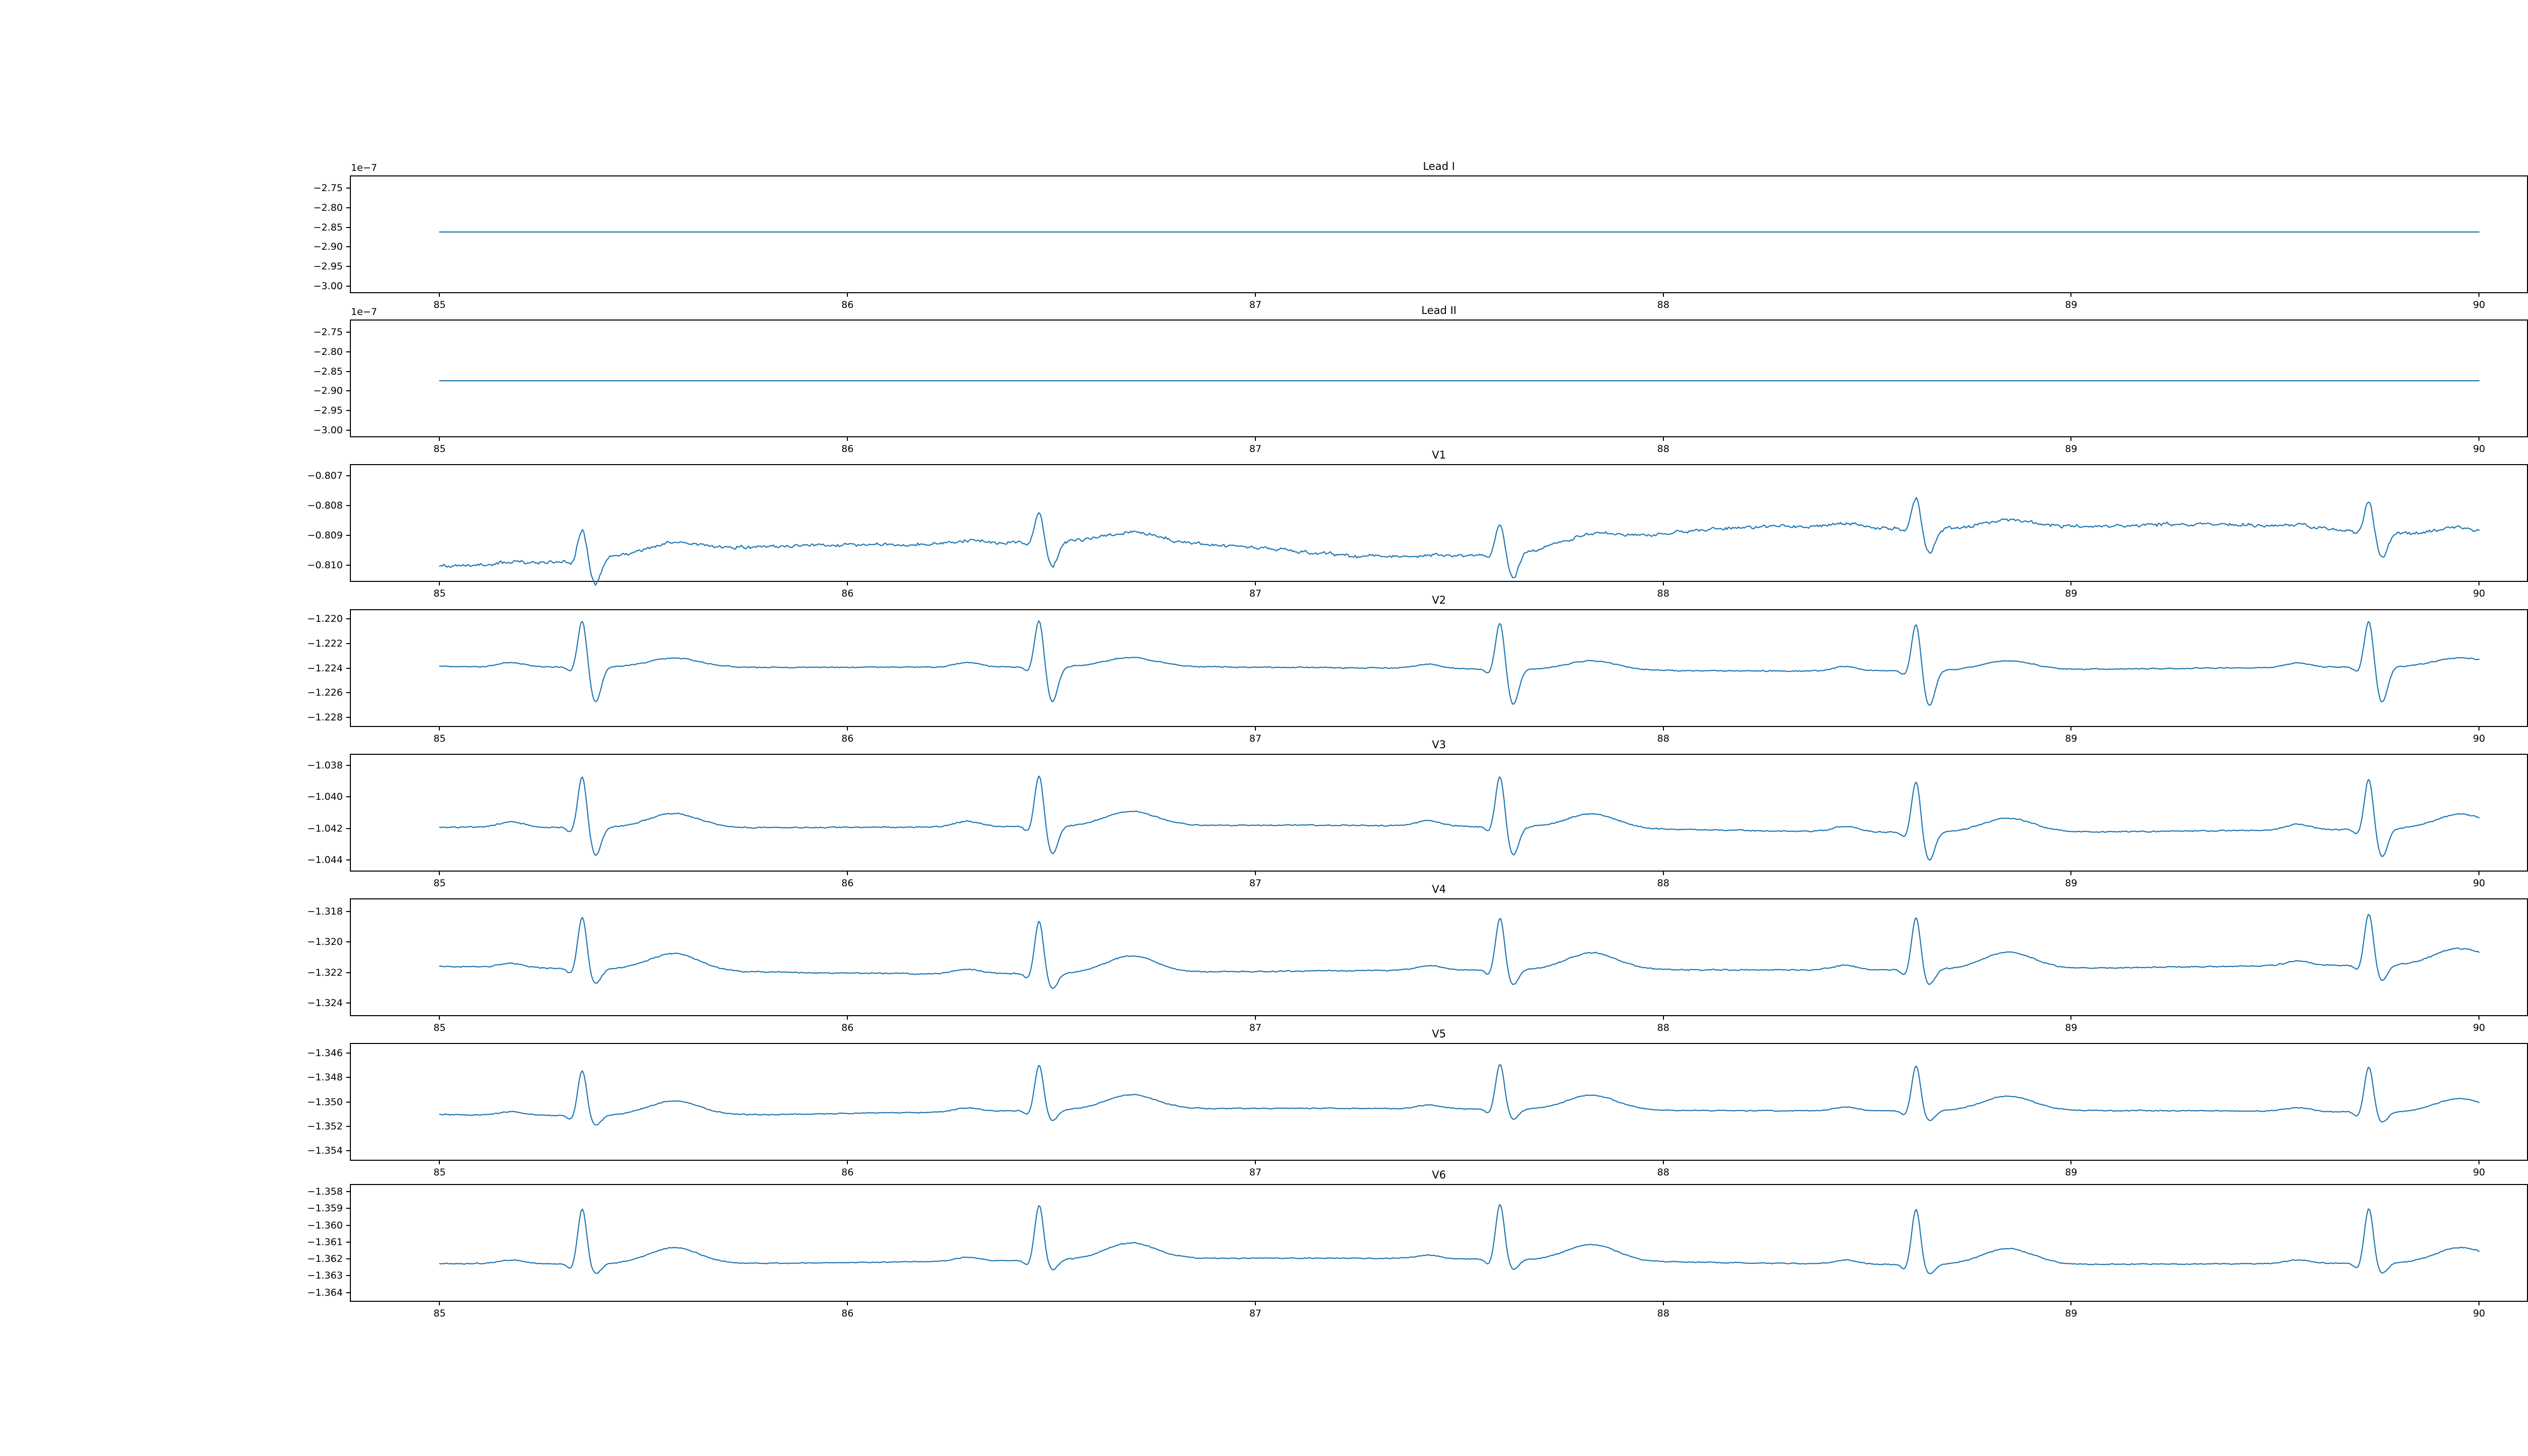 The width and height of the screenshot is (2528, 1456). Describe the element at coordinates (1439, 310) in the screenshot. I see `subplot-title: Lead II` at that location.